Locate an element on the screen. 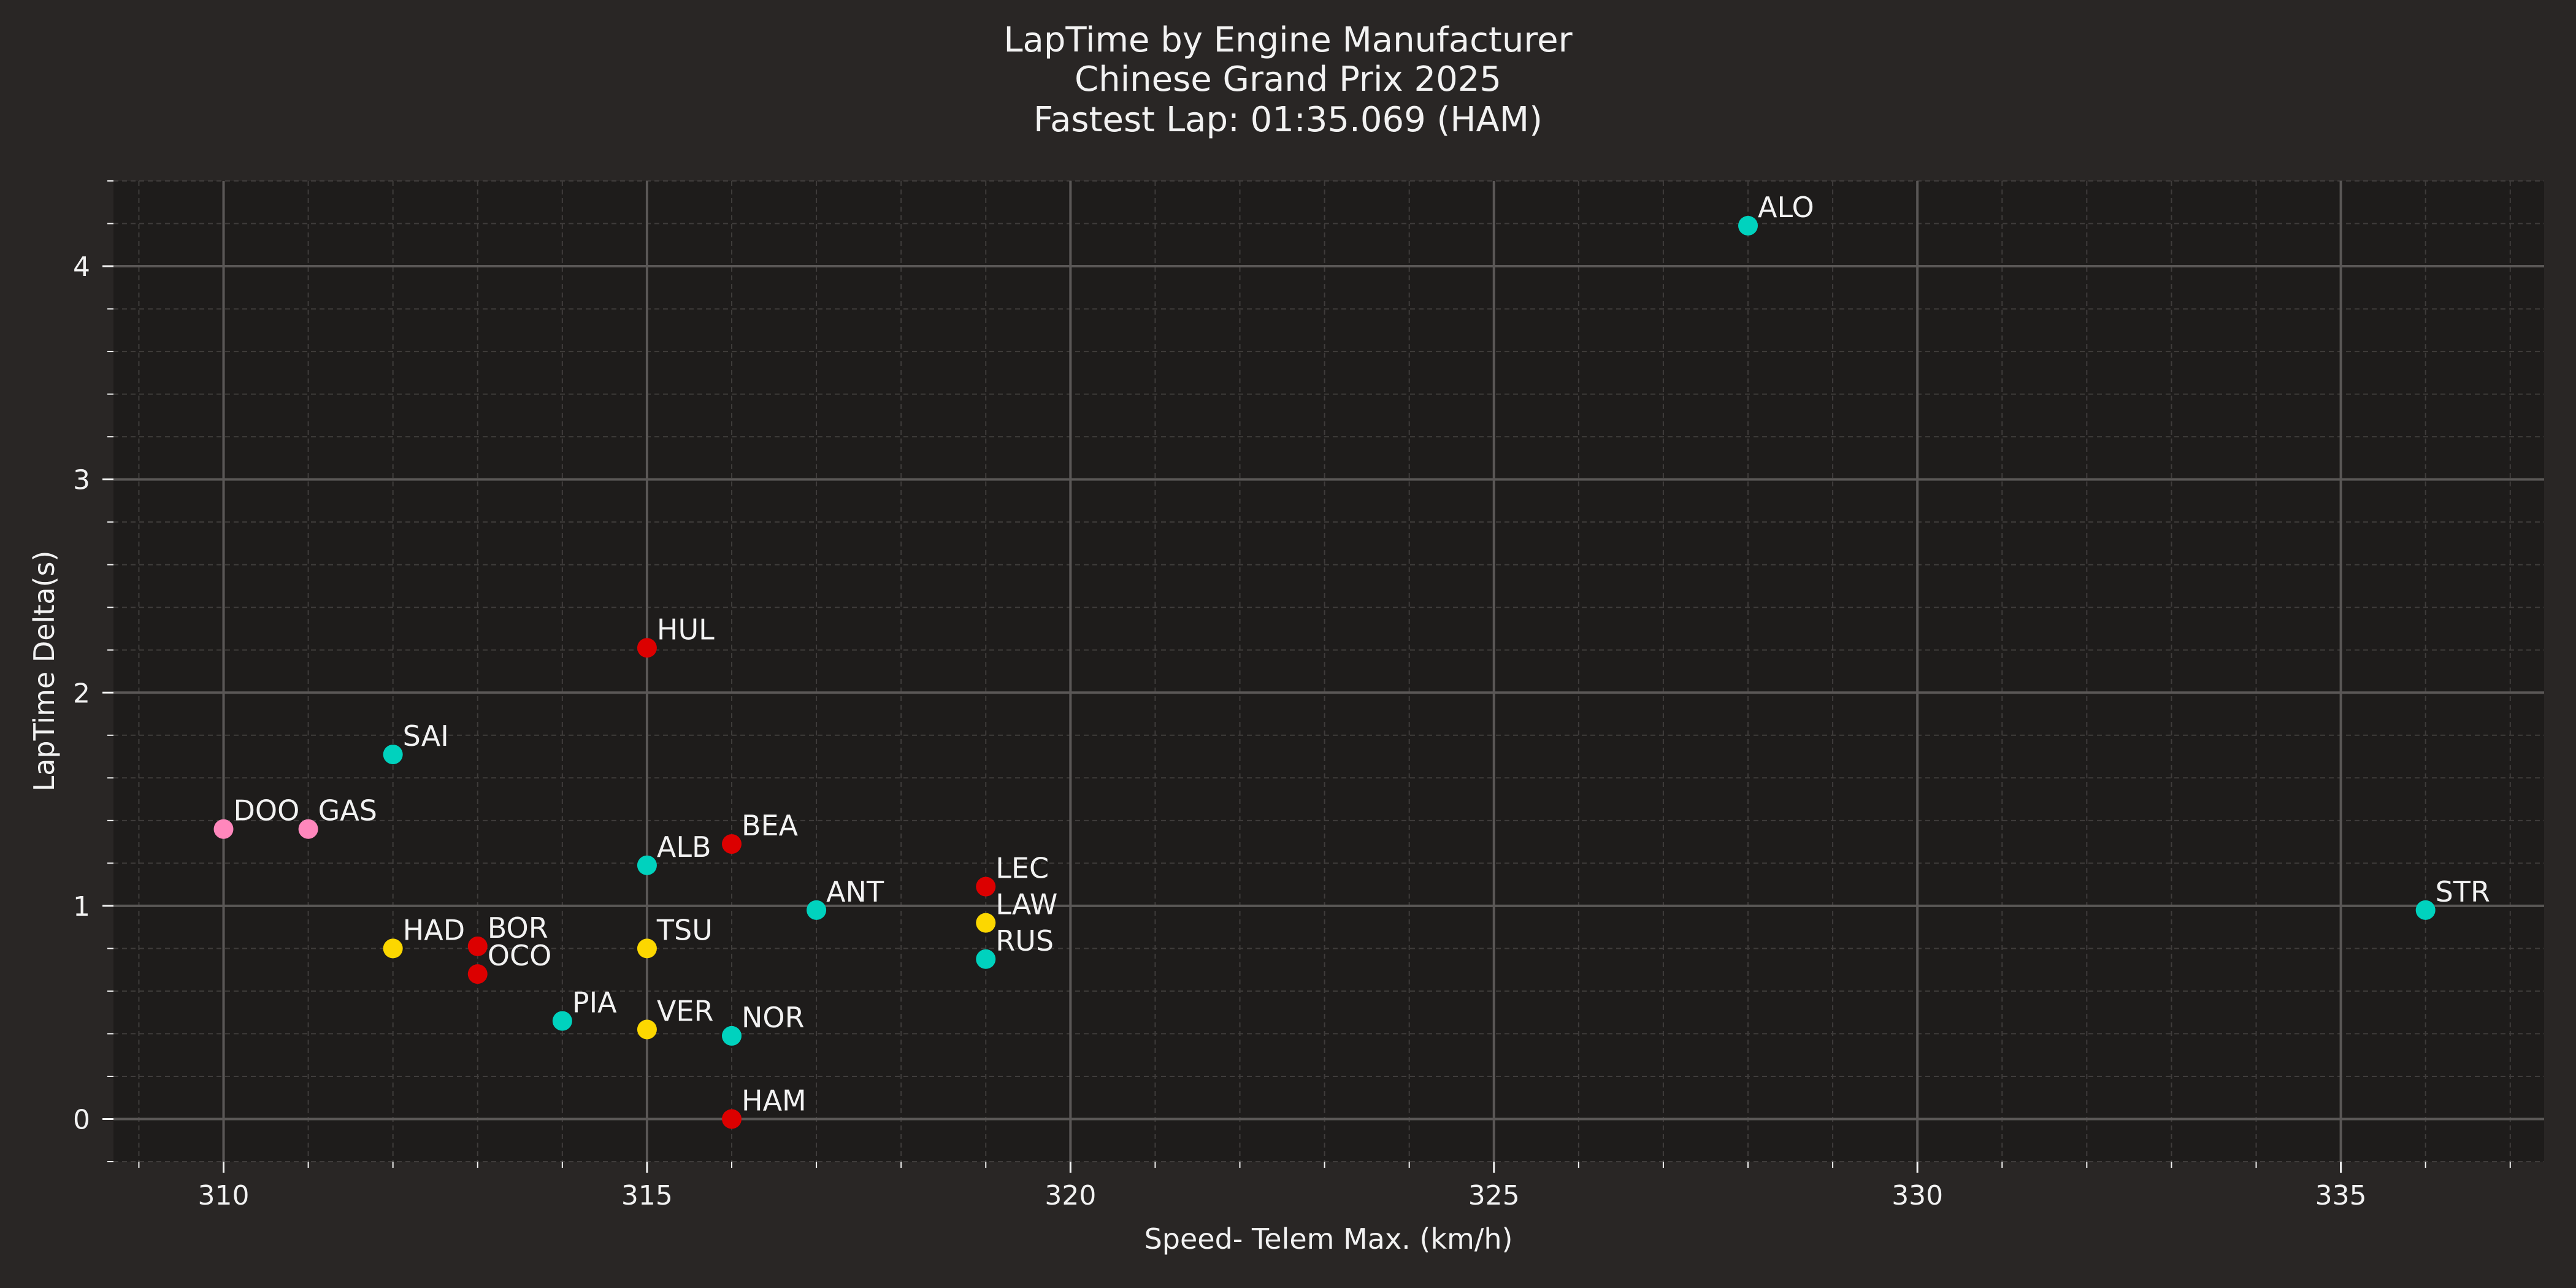 This screenshot has height=1288, width=2576. data-point-ver is located at coordinates (647, 1029).